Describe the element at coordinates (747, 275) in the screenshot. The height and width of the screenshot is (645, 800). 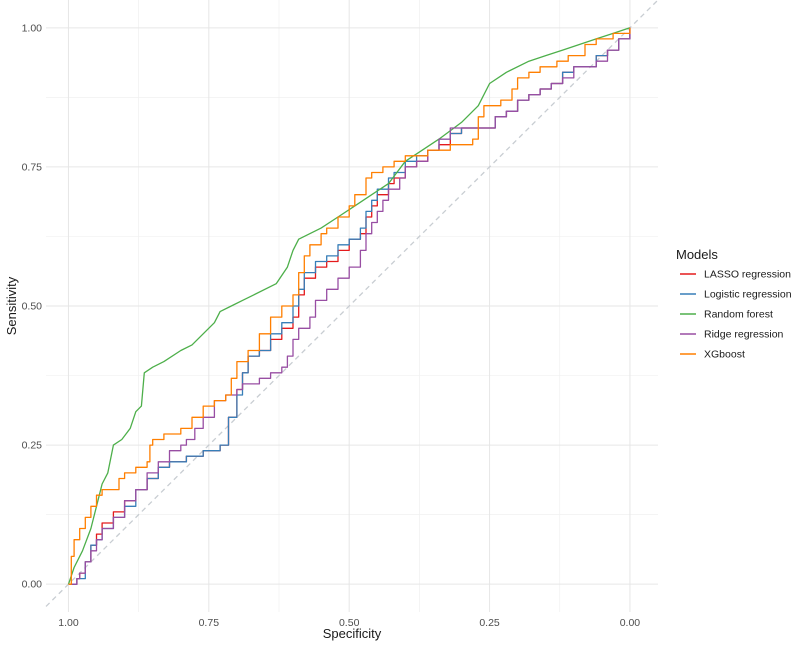
I see `legend-label-lasso-regression: LASSO regression` at that location.